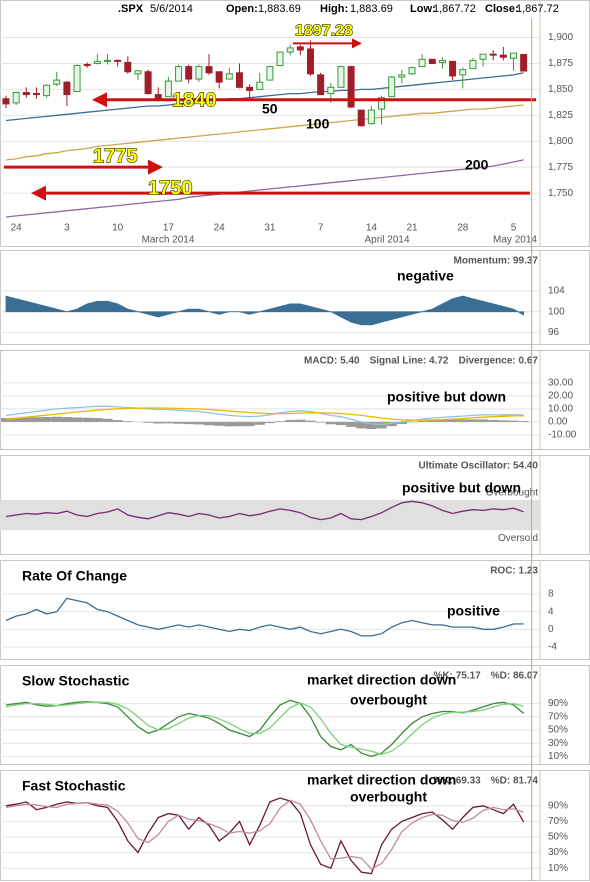 This screenshot has height=882, width=590. I want to click on date: 5/6/2014, so click(171, 9).